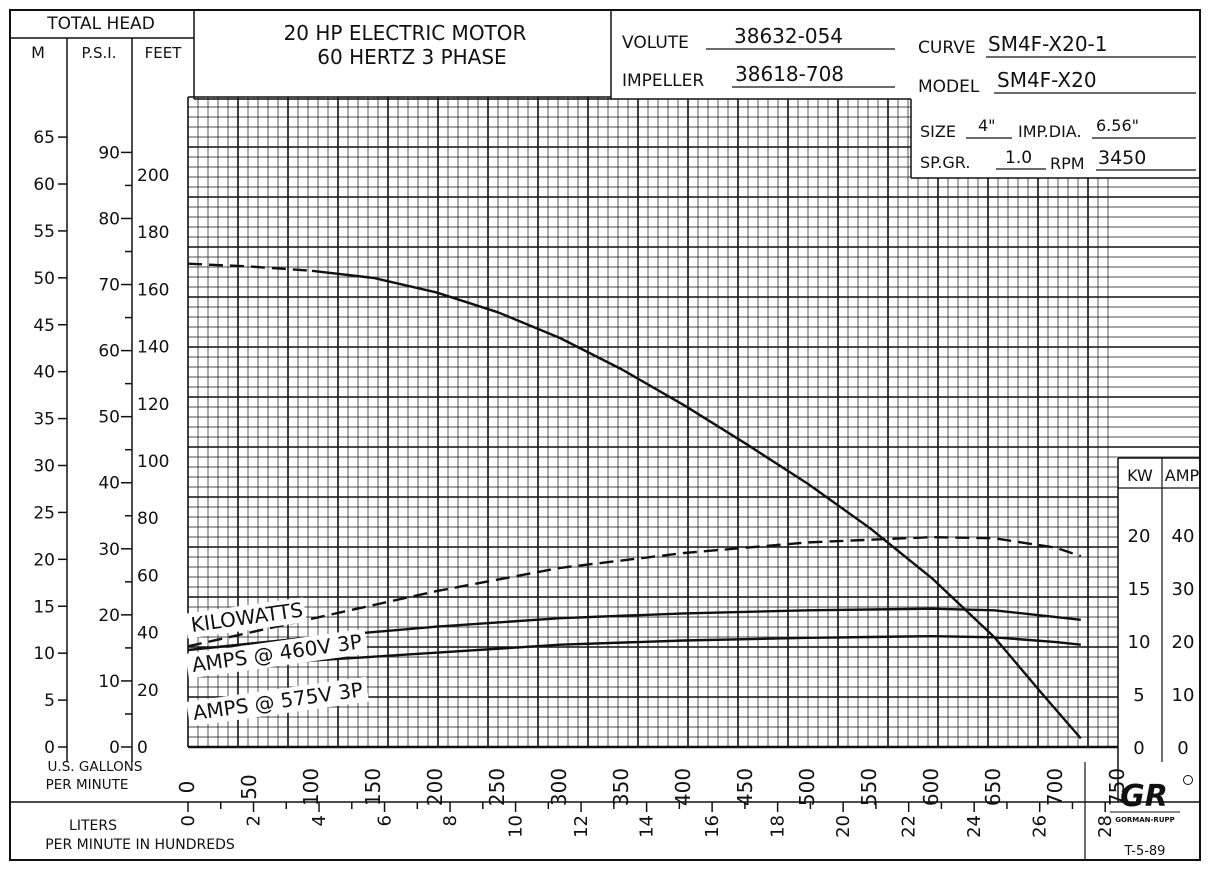 Image resolution: width=1209 pixels, height=869 pixels. Describe the element at coordinates (1018, 158) in the screenshot. I see `spgr-value: 1.0` at that location.